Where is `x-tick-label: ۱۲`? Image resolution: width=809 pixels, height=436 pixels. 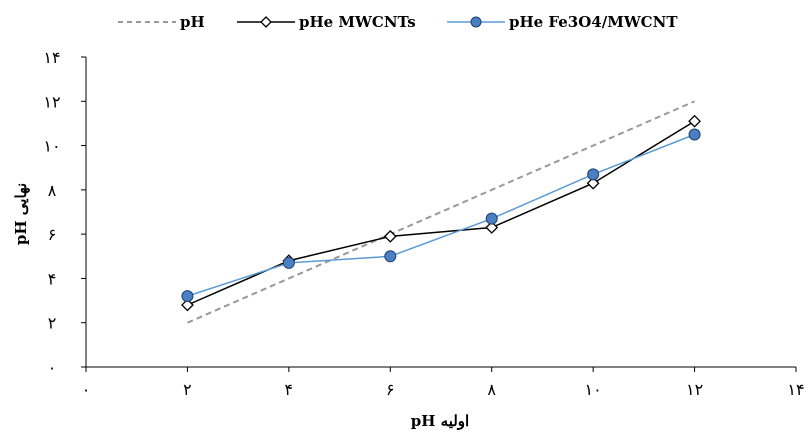
x-tick-label: ۱۲ is located at coordinates (694, 389).